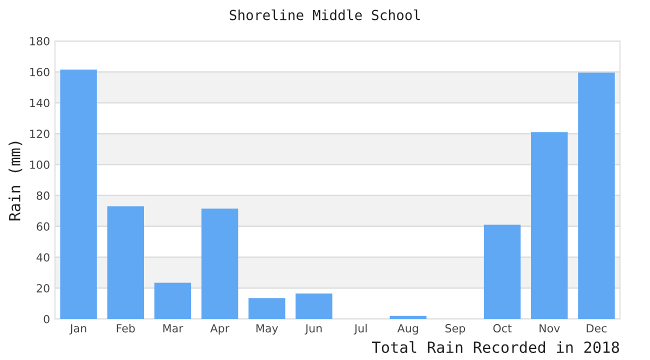 Image resolution: width=650 pixels, height=360 pixels. What do you see at coordinates (47, 319) in the screenshot?
I see `y-tick-label: 0` at bounding box center [47, 319].